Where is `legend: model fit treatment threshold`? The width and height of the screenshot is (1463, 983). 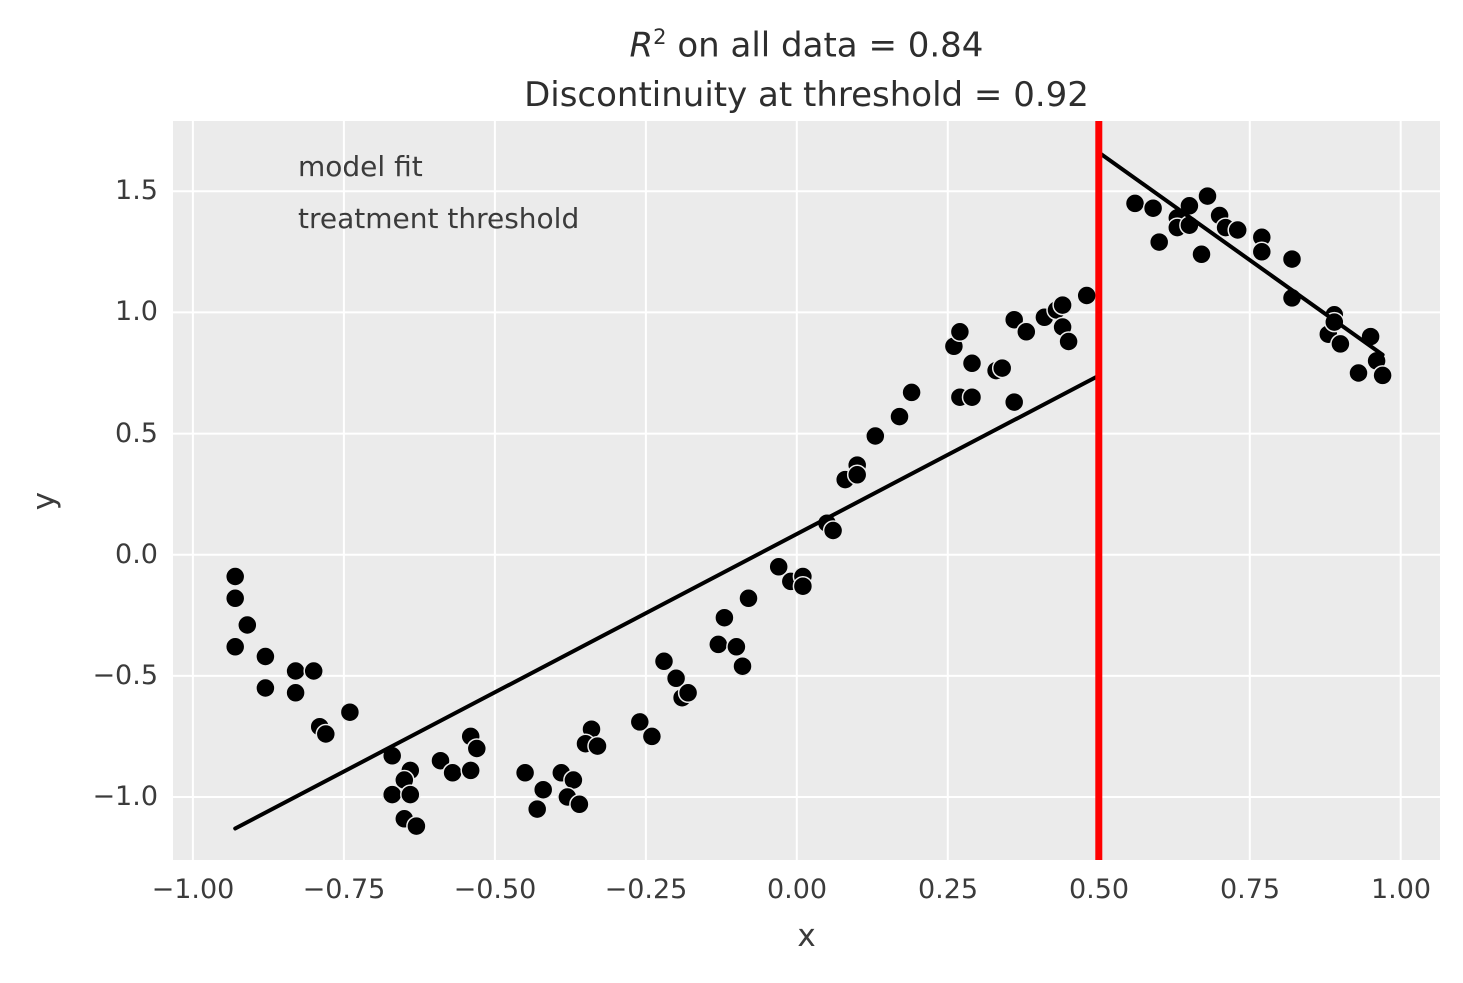 legend: model fit treatment threshold is located at coordinates (389, 192).